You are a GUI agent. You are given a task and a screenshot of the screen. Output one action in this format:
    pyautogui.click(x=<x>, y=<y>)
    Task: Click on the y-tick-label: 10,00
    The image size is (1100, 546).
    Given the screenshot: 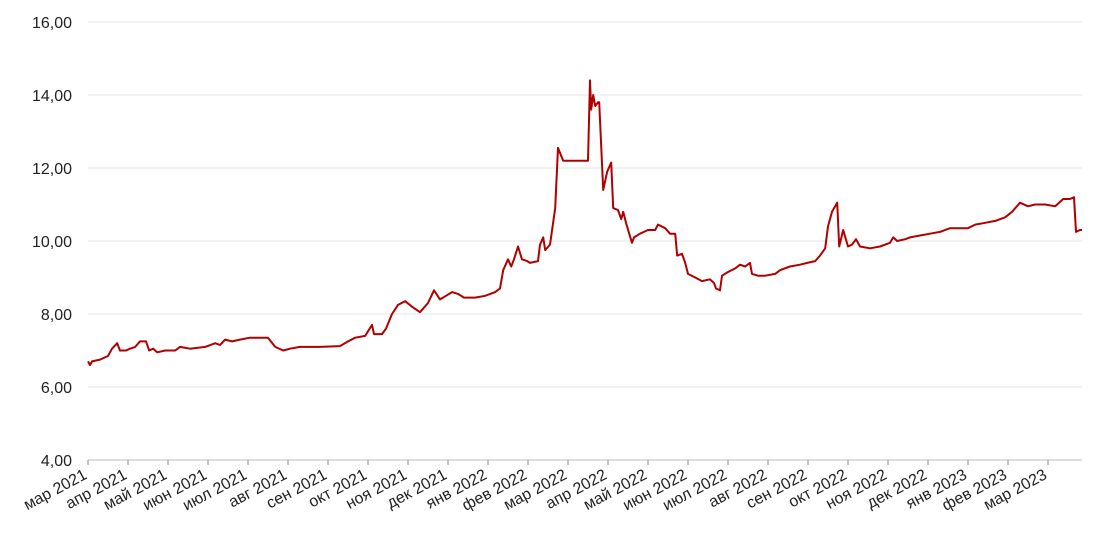 What is the action you would take?
    pyautogui.click(x=52, y=242)
    